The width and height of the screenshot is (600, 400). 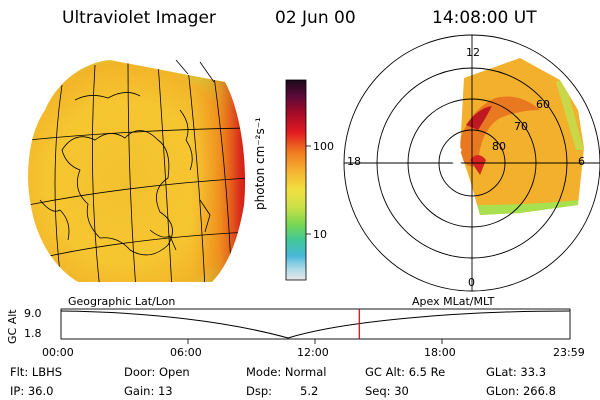 What do you see at coordinates (323, 146) in the screenshot?
I see `colorbar-tick-100: 100` at bounding box center [323, 146].